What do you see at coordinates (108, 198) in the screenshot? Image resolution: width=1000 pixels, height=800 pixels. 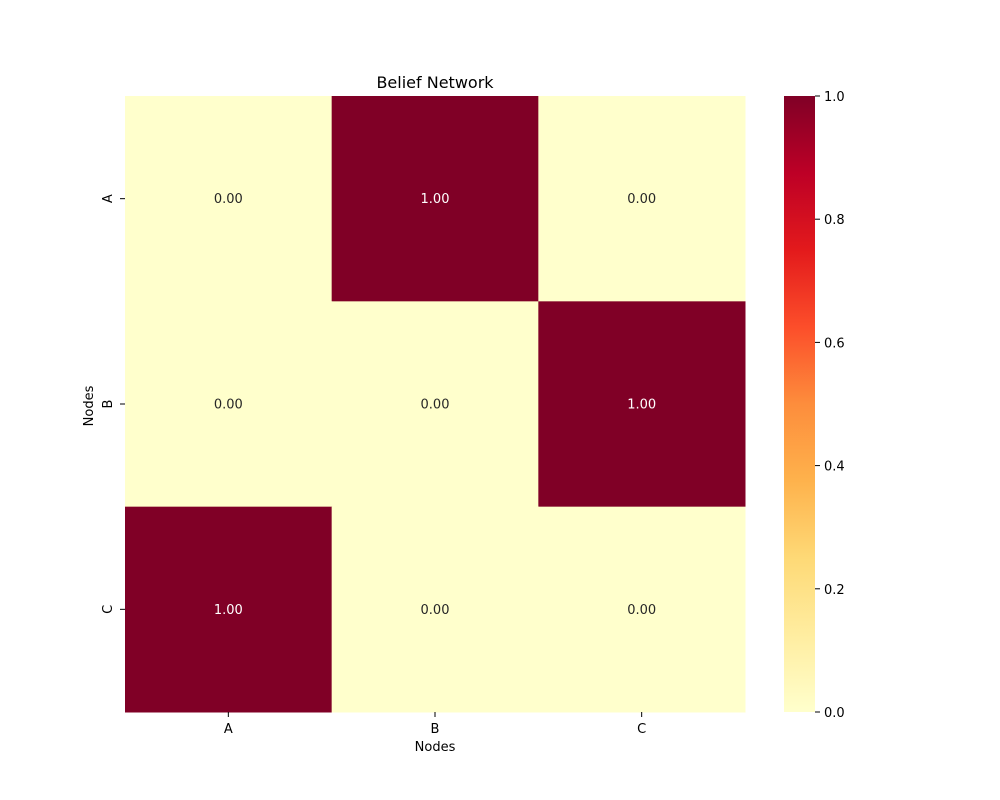 I see `y-tick-label: A` at bounding box center [108, 198].